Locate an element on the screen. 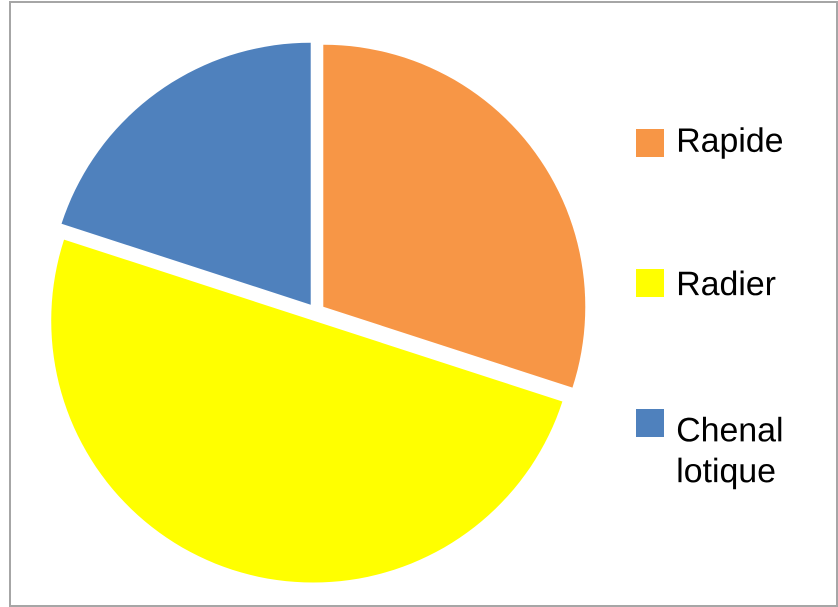 This screenshot has height=607, width=838. legend-label: Rapide is located at coordinates (730, 143).